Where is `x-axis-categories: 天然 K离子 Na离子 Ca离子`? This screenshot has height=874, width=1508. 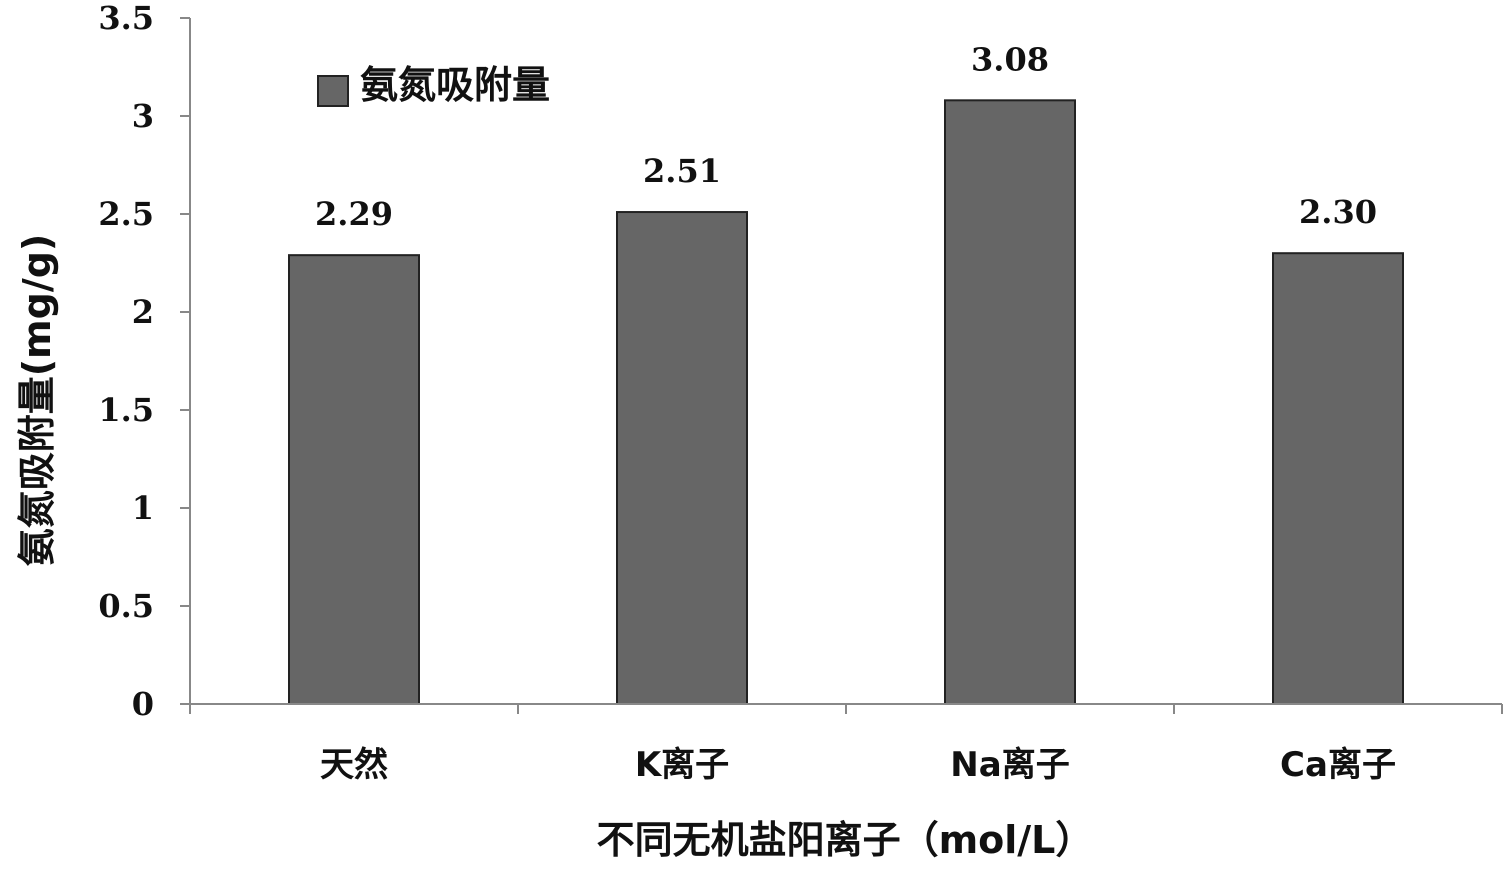 x-axis-categories: 天然 K离子 Na离子 Ca离子 is located at coordinates (846, 744).